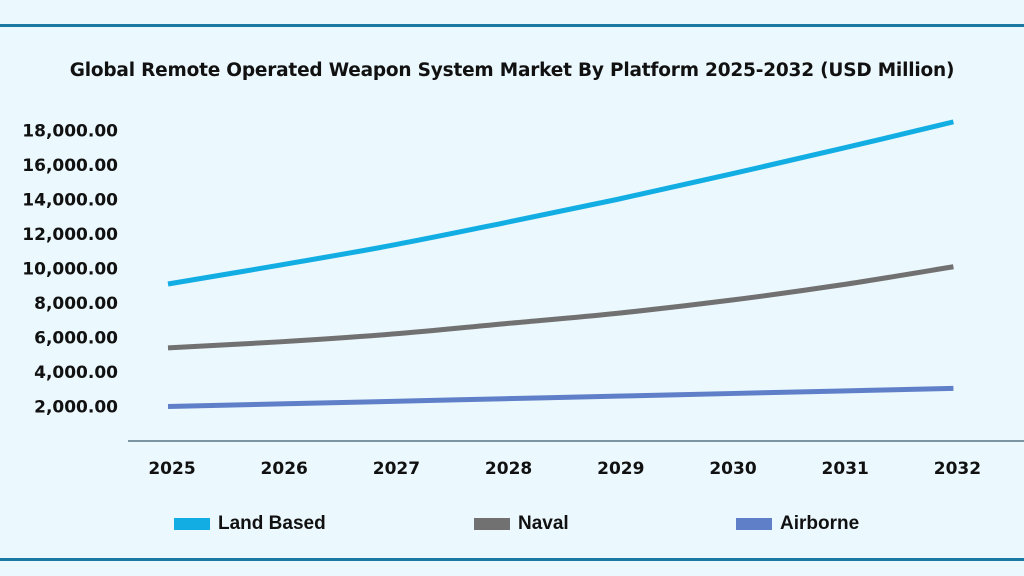 This screenshot has width=1024, height=576. Describe the element at coordinates (272, 523) in the screenshot. I see `legend-label: Land Based` at that location.